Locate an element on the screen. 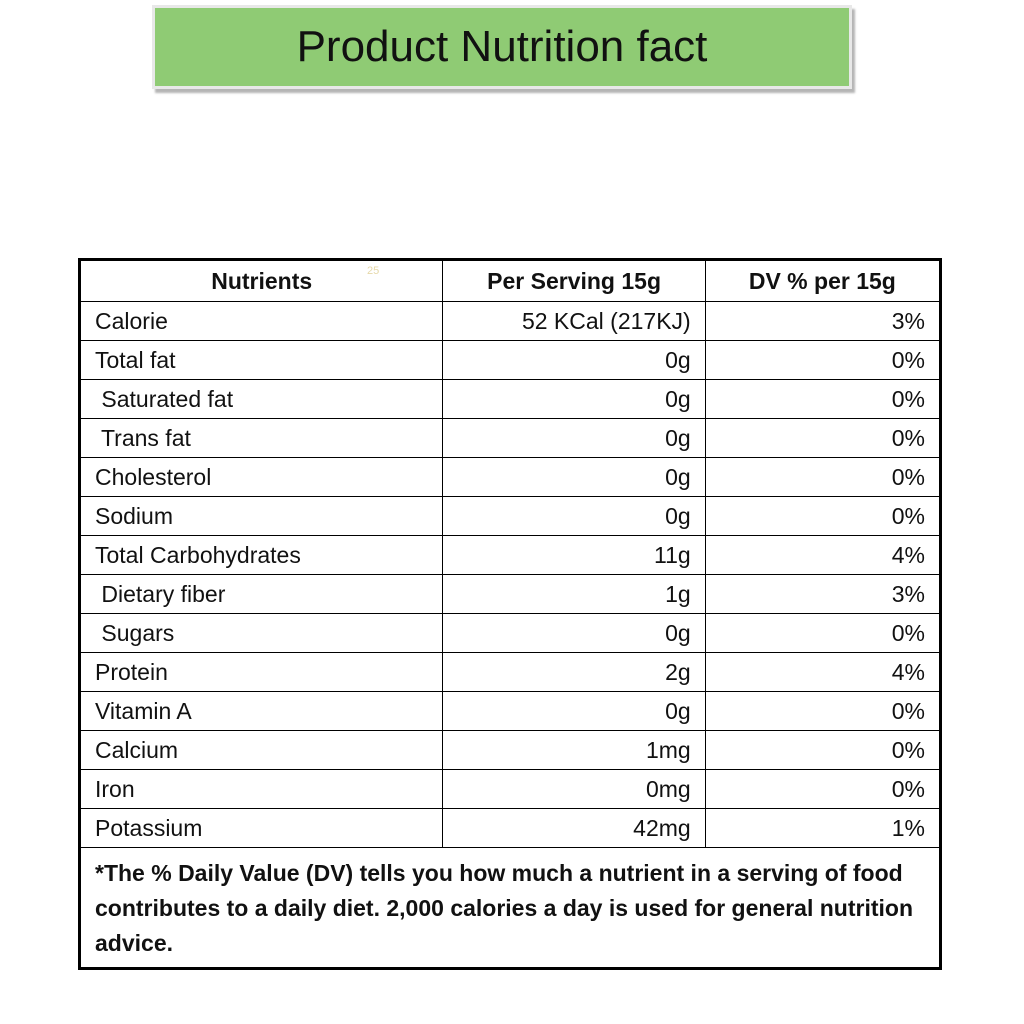 Image resolution: width=1024 pixels, height=1024 pixels. column-header: Per Serving 15g is located at coordinates (574, 280).